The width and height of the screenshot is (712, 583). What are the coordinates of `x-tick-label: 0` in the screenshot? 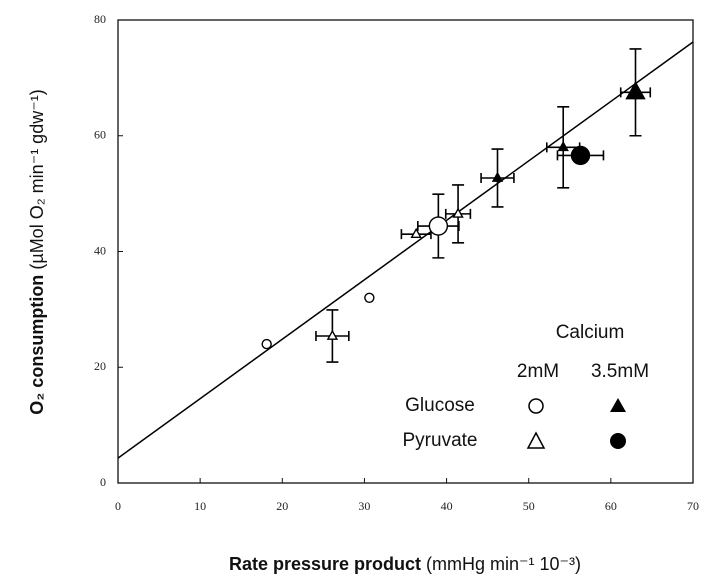 It's located at (118, 506).